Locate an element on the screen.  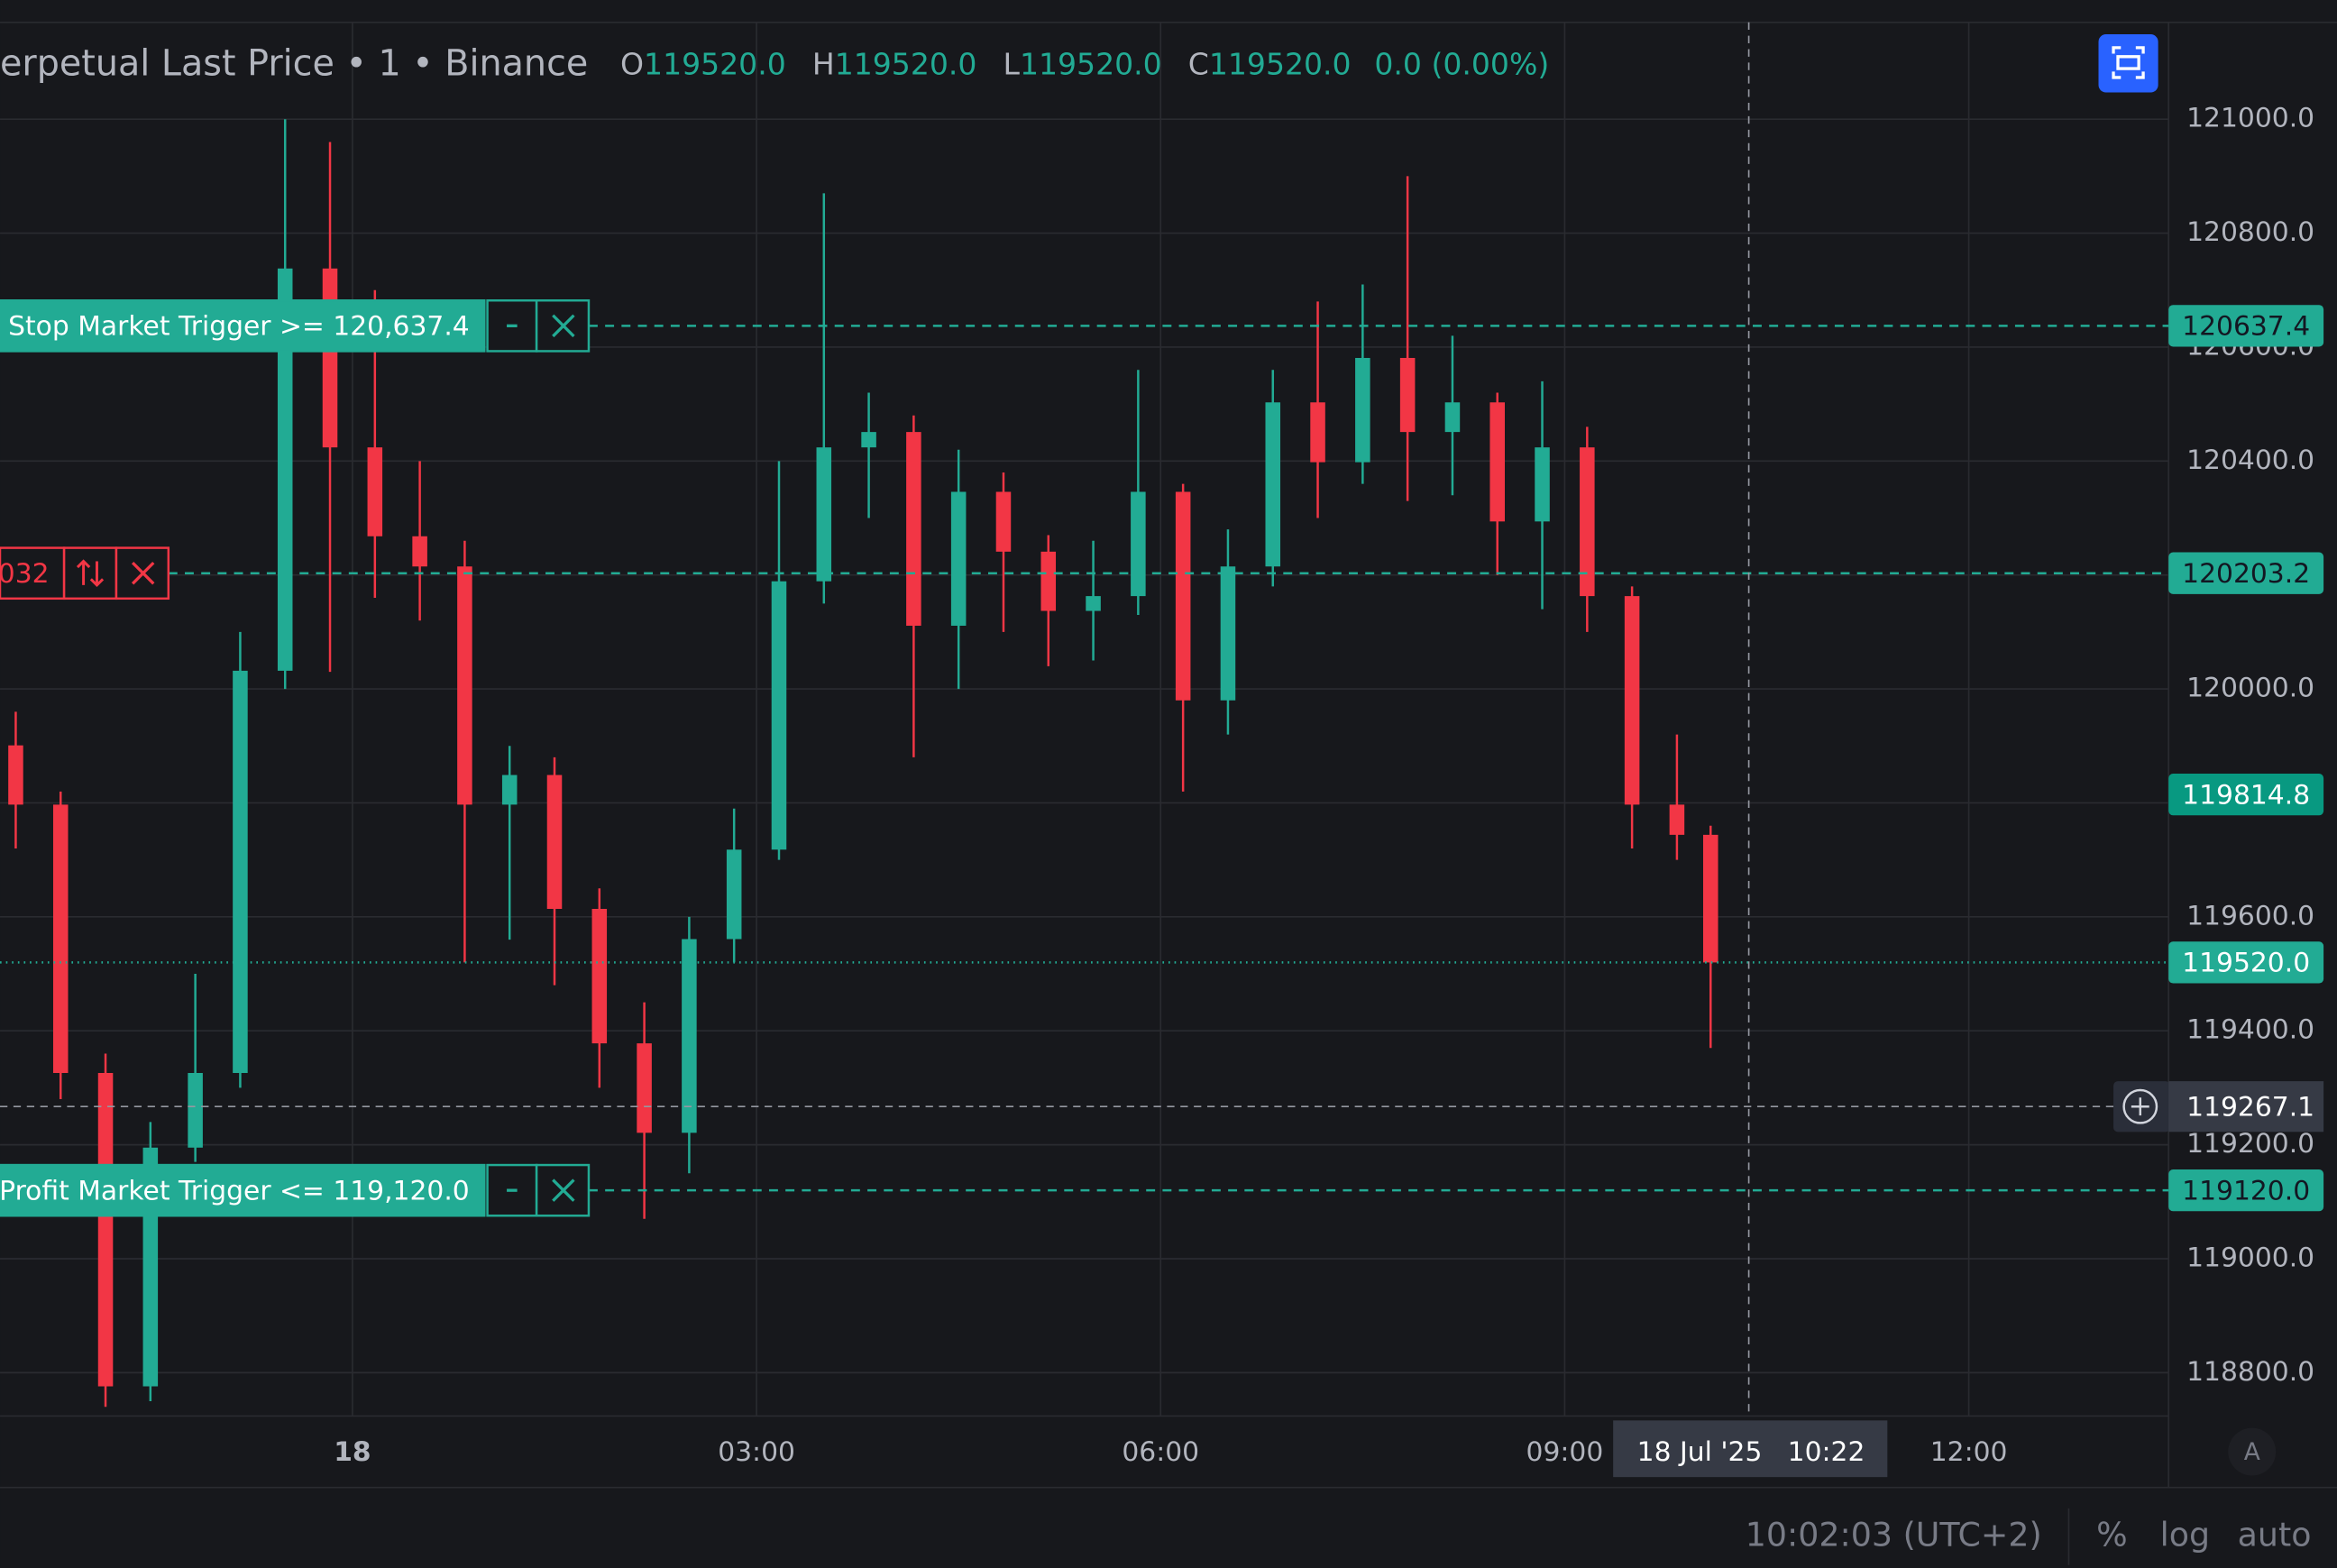
price-marker-tag-bg is located at coordinates (2246, 794).